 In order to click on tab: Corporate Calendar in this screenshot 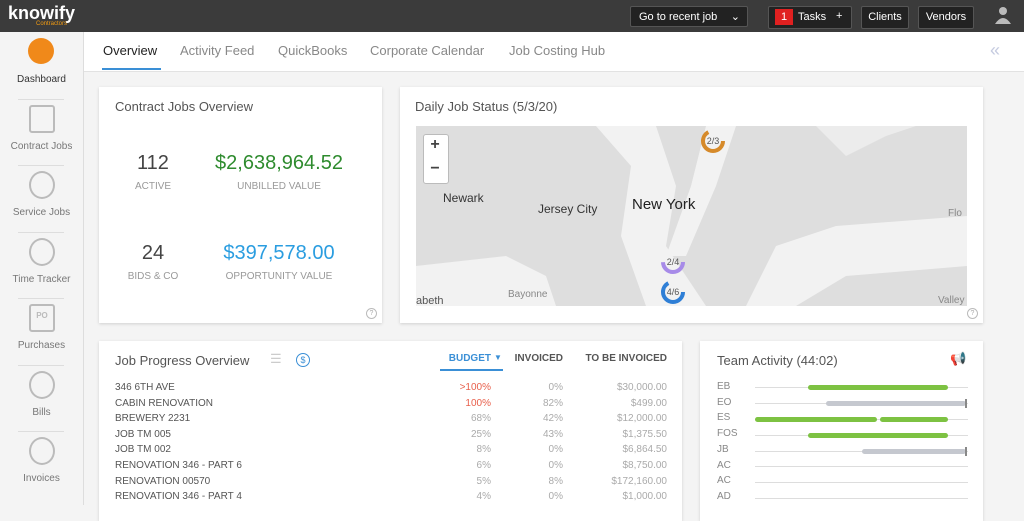, I will do `click(427, 50)`.